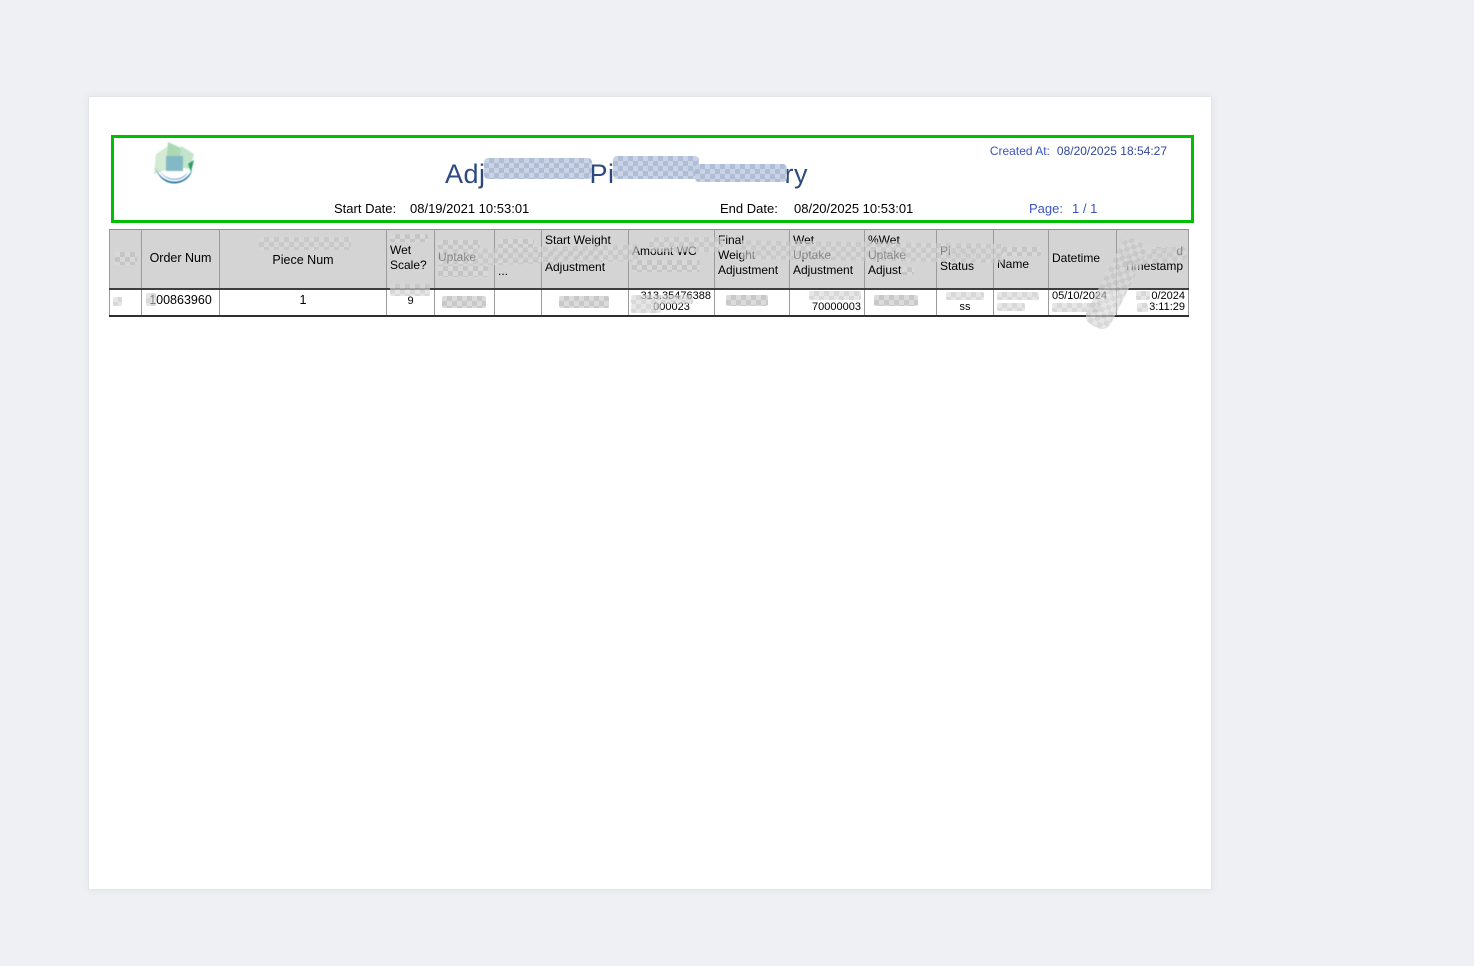  What do you see at coordinates (1085, 208) in the screenshot?
I see `page-value: 1 / 1` at bounding box center [1085, 208].